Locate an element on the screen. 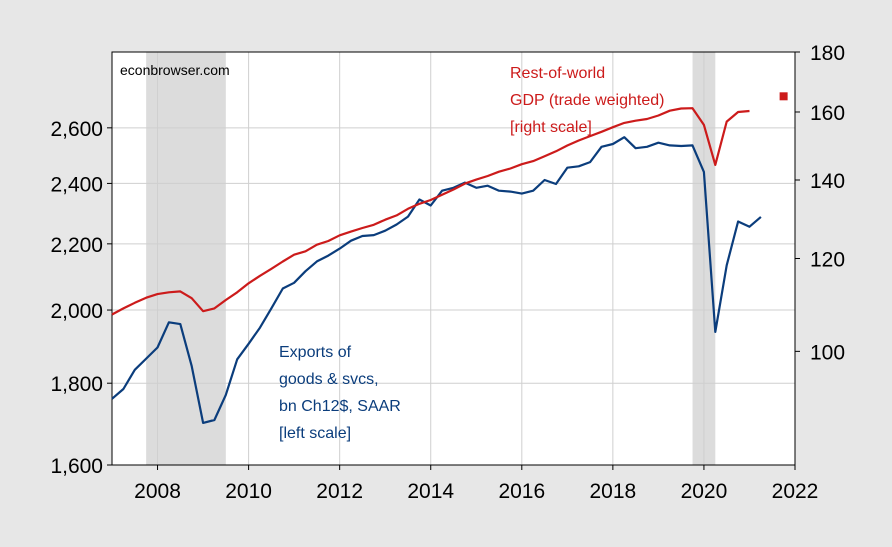 This screenshot has width=892, height=547. left-tick-label-2600: 2,600 is located at coordinates (76, 129).